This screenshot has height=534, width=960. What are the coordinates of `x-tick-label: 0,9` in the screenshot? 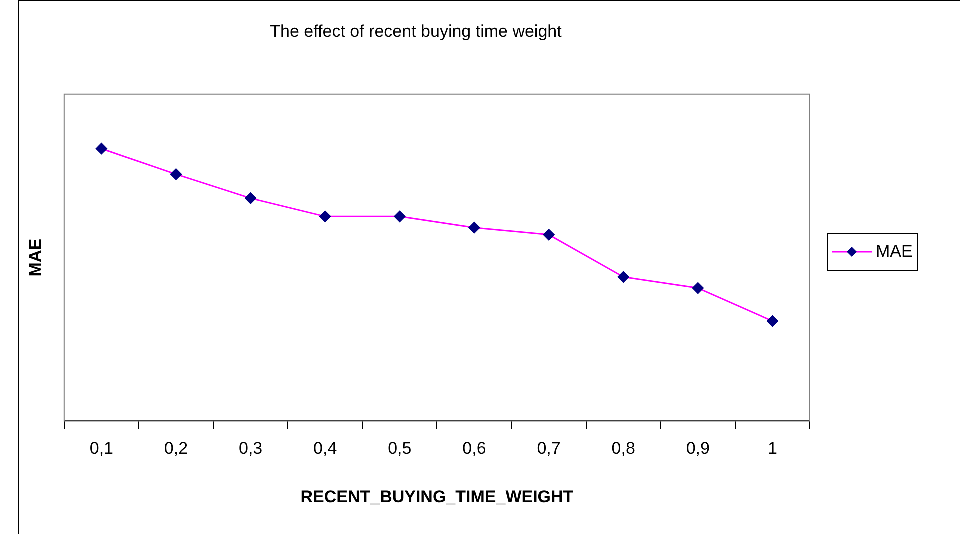 It's located at (698, 448).